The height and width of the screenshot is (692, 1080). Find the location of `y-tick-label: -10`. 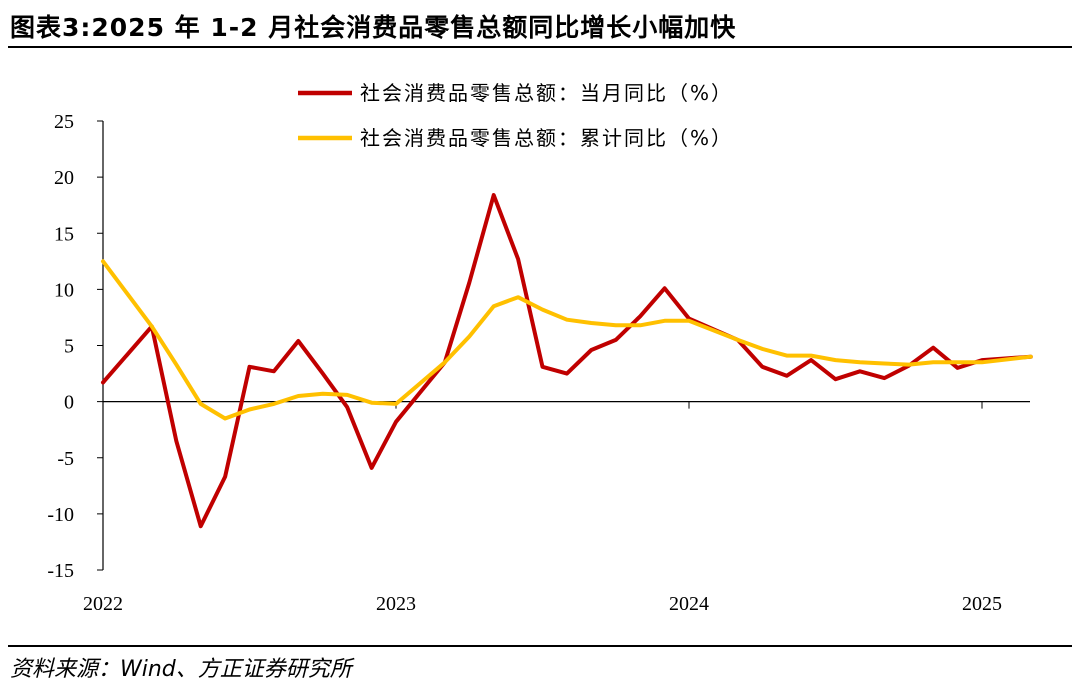

y-tick-label: -10 is located at coordinates (60, 515).